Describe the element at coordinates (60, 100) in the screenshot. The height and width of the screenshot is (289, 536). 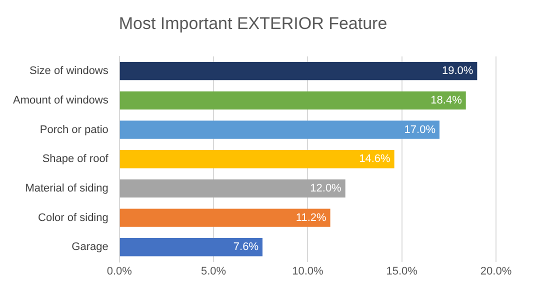
I see `y-tick-label: Amount of windows` at that location.